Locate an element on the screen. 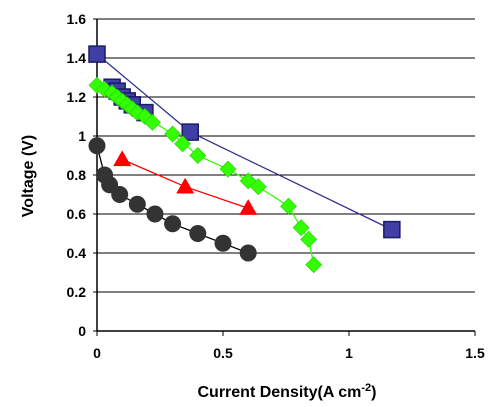 The image size is (489, 407). x-axis-title: Current Density(A cm-2) is located at coordinates (287, 391).